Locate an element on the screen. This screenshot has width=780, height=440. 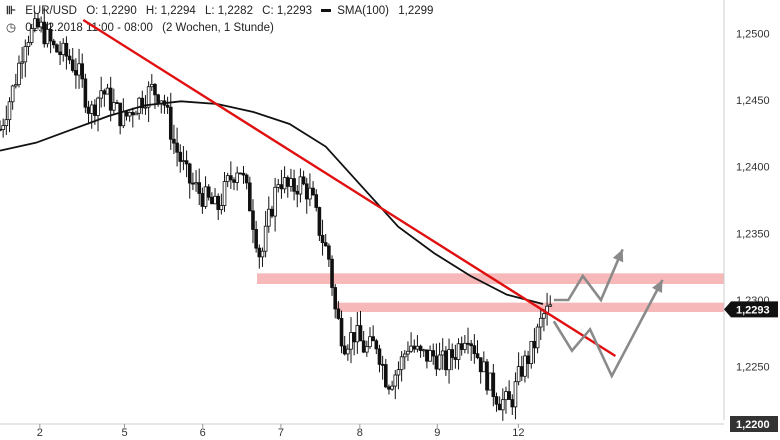
x-tick-label: 2 is located at coordinates (40, 433).